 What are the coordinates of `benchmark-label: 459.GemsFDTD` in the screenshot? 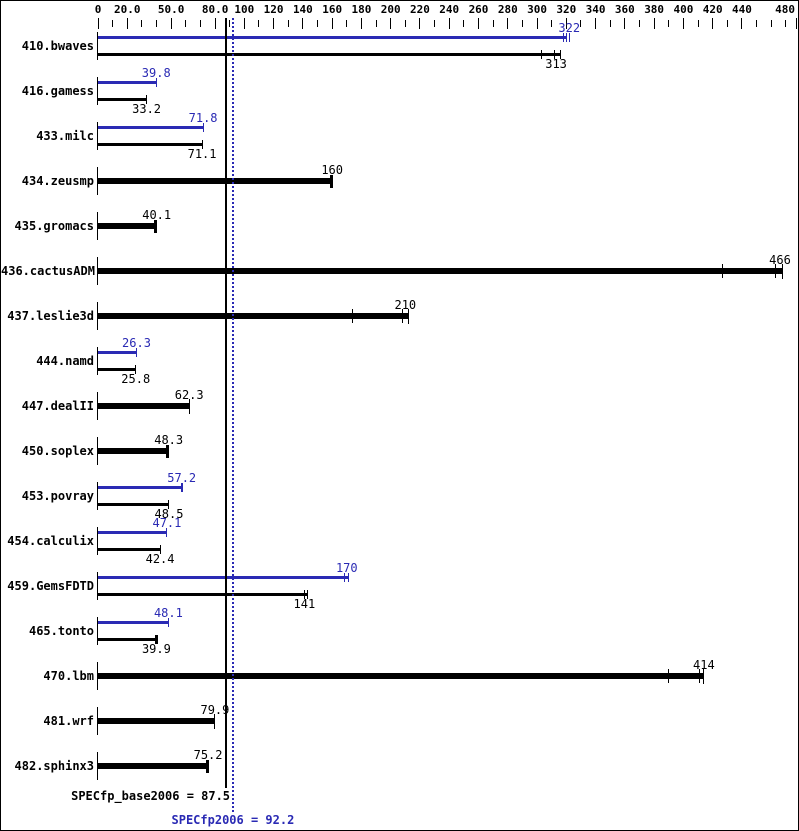 It's located at (50, 585).